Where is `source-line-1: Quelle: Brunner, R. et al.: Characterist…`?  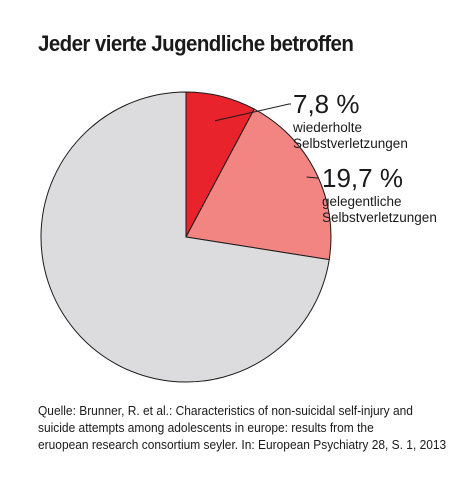 source-line-1: Quelle: Brunner, R. et al.: Characterist… is located at coordinates (225, 410).